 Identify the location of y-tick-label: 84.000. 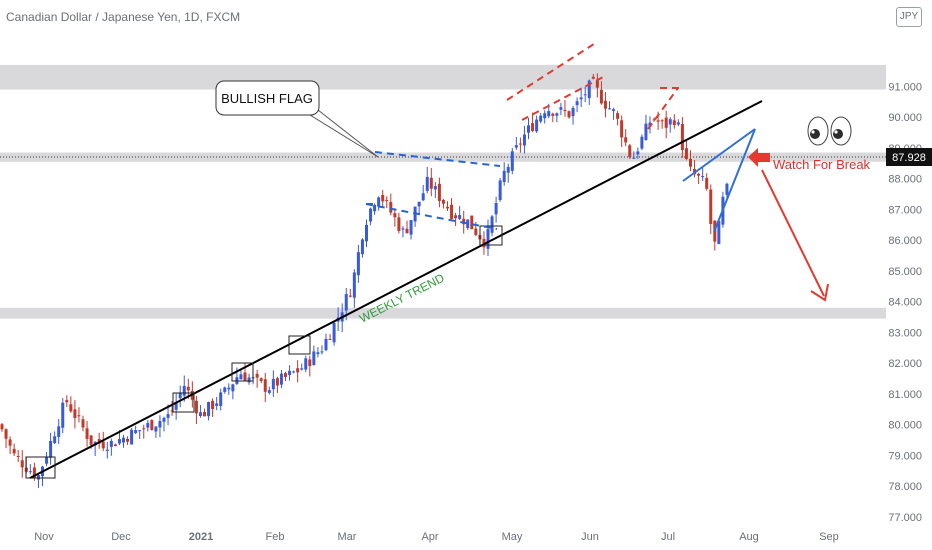
(905, 303).